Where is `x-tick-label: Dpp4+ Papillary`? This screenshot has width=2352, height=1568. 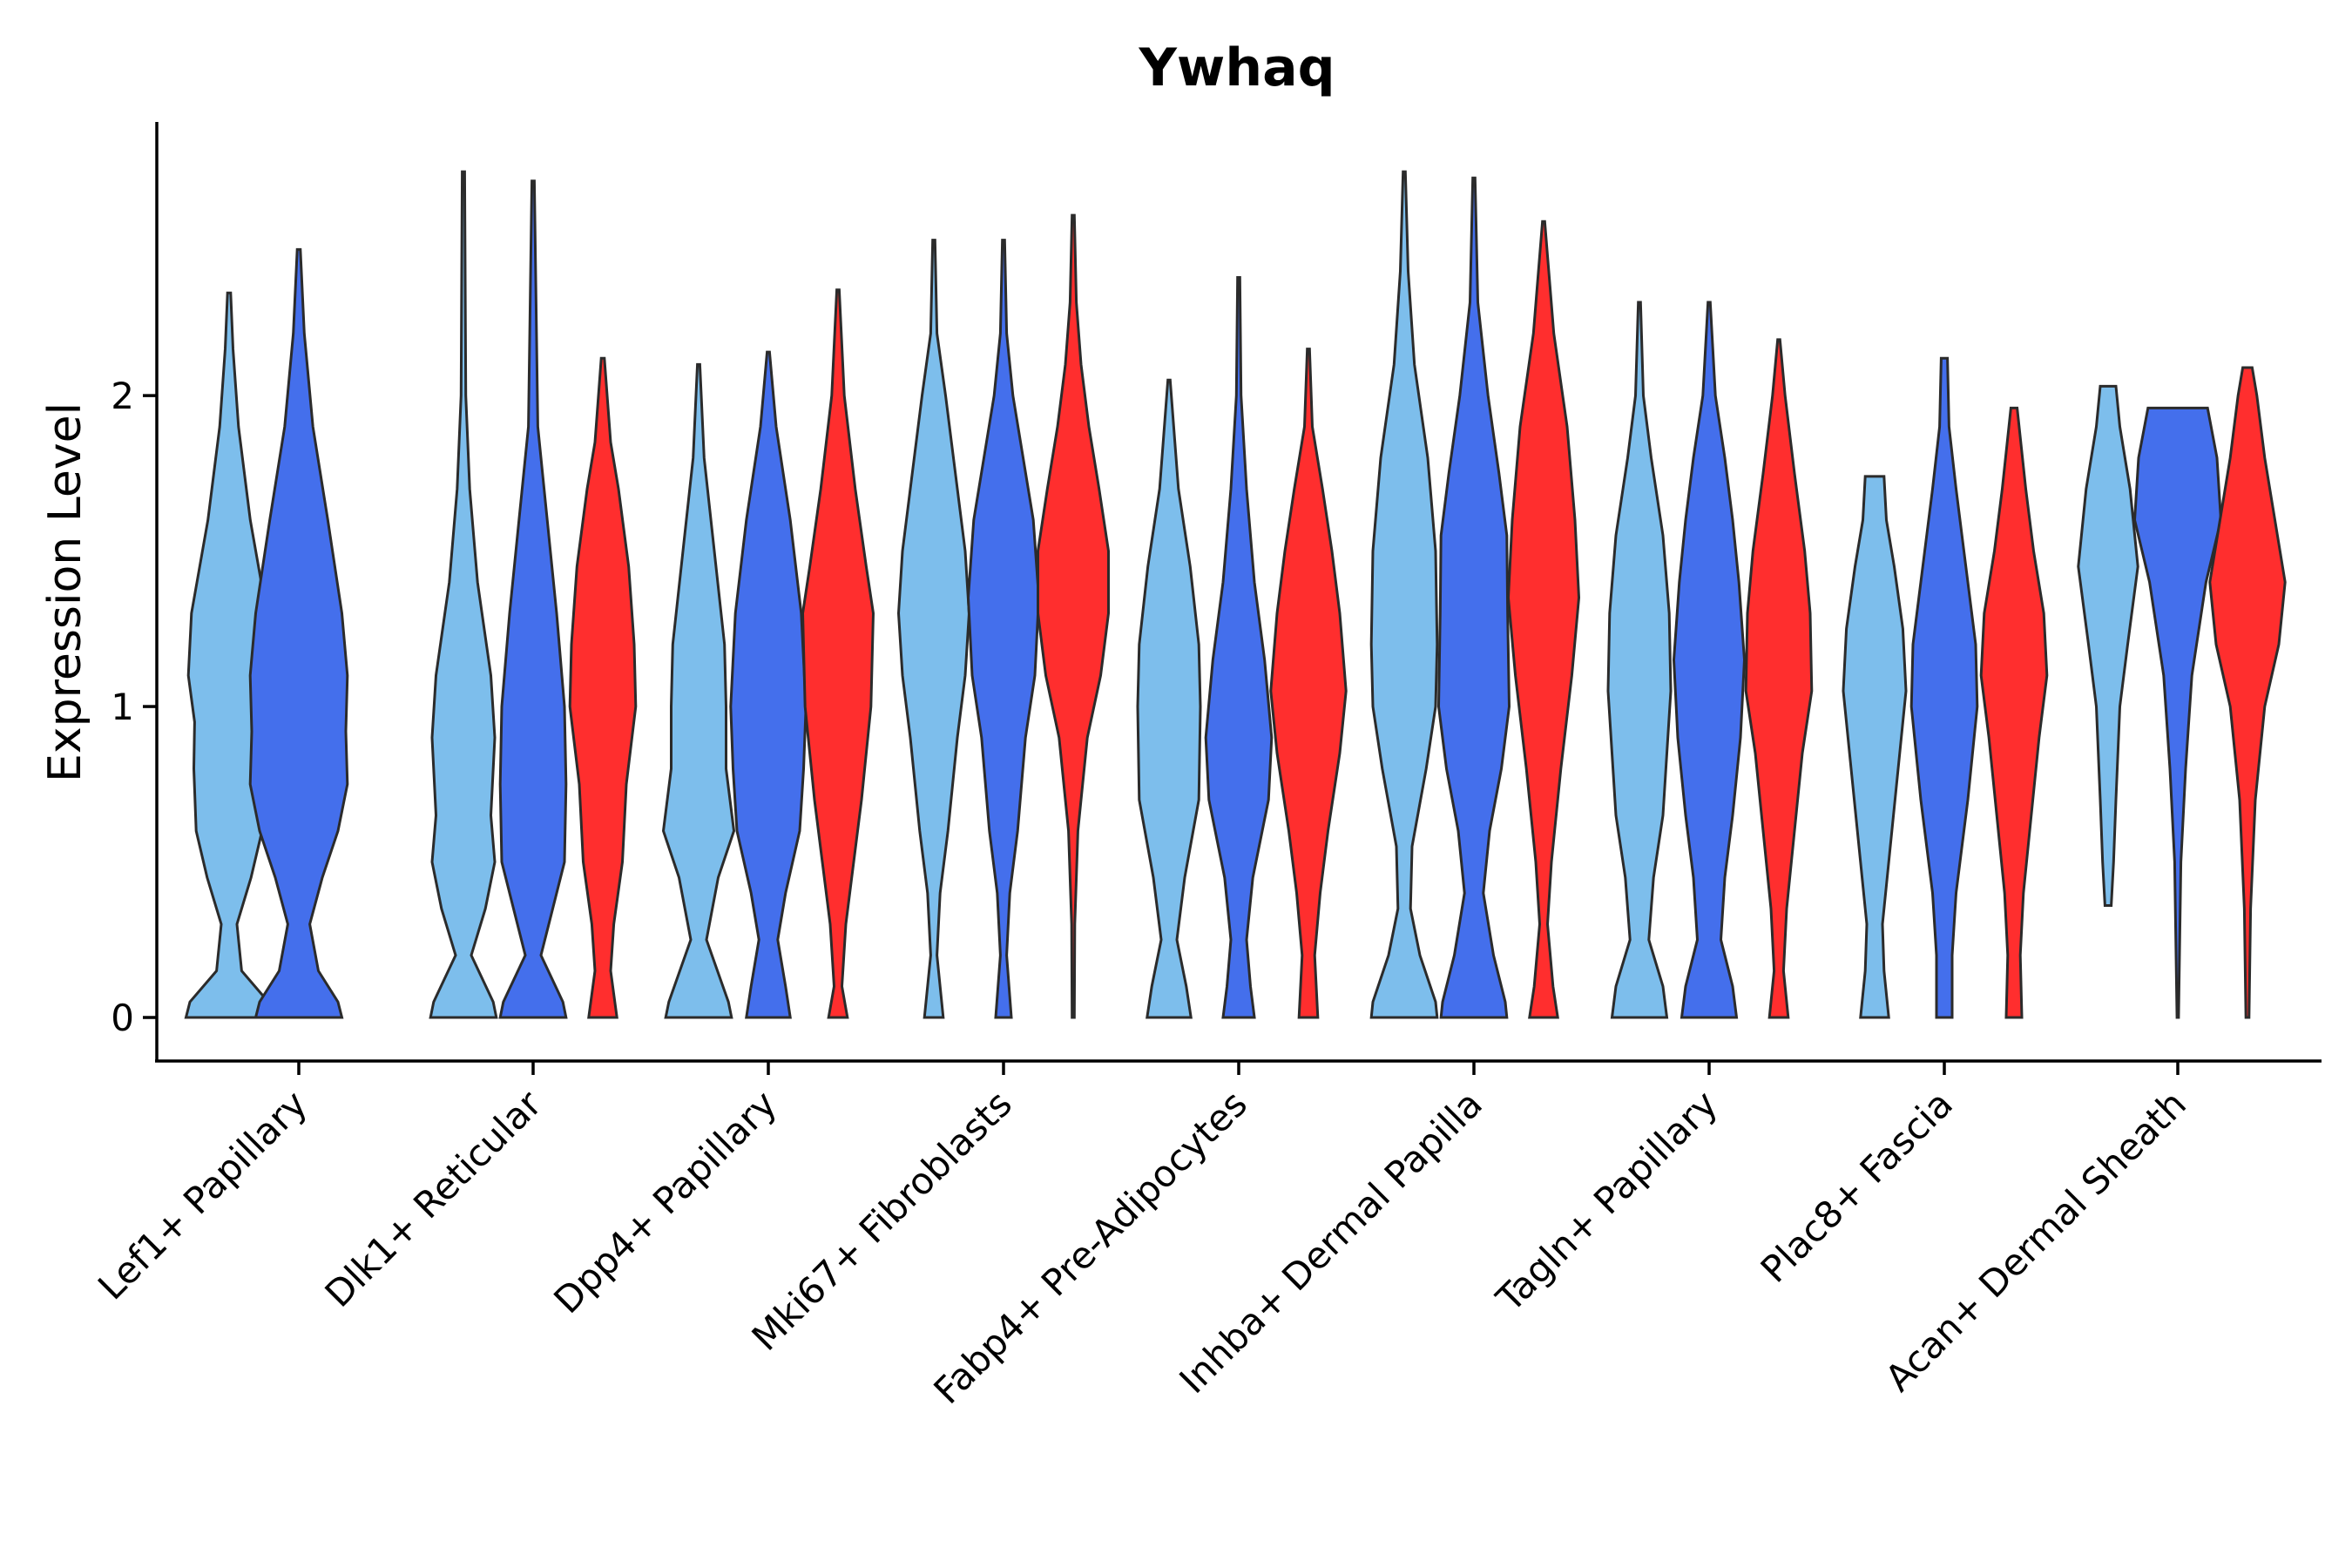 x-tick-label: Dpp4+ Papillary is located at coordinates (665, 1201).